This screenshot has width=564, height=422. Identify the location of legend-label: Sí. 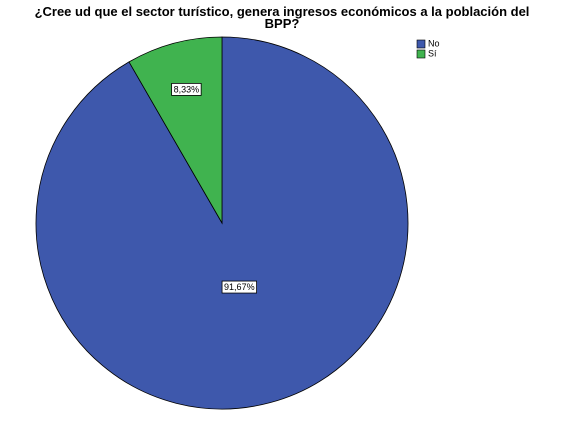
(432, 53).